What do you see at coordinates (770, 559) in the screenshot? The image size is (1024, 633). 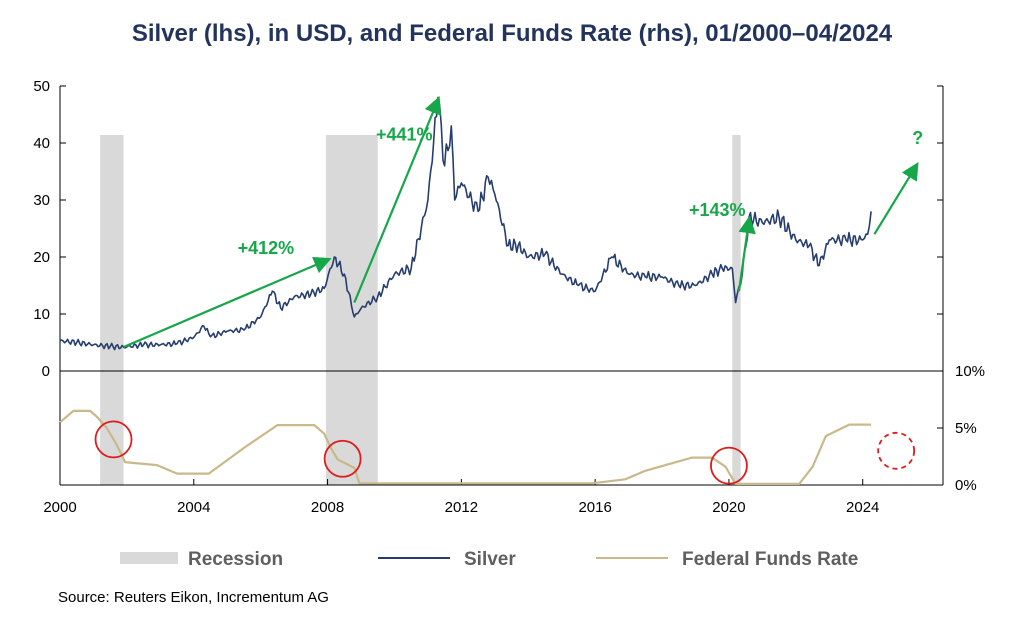 I see `legend-label: Federal Funds Rate` at bounding box center [770, 559].